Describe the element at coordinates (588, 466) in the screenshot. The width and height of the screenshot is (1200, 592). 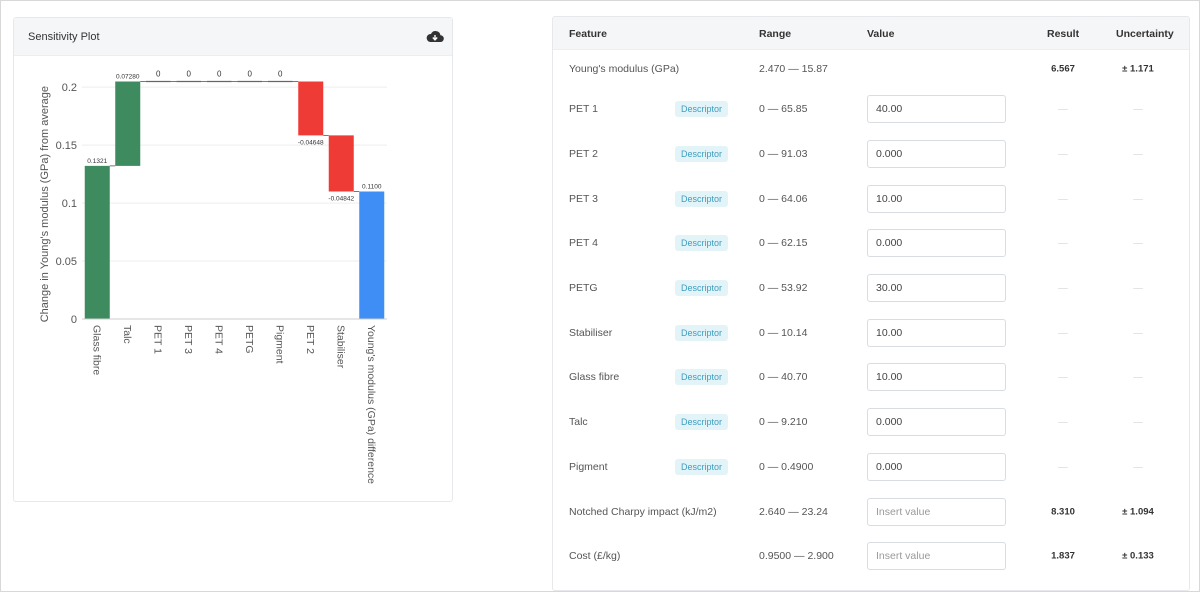
I see `feature-name: Pigment` at that location.